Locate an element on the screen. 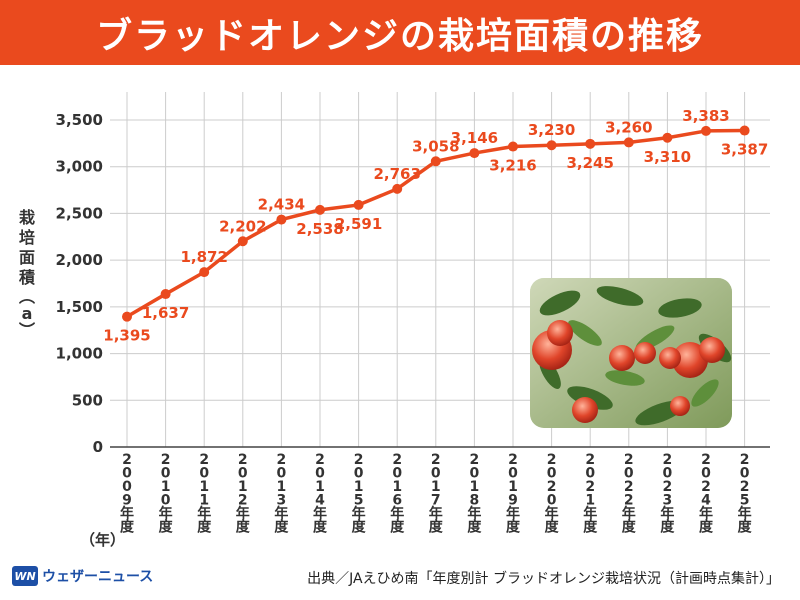  x-tick-label: 2 0 2 1 年度 is located at coordinates (590, 494).